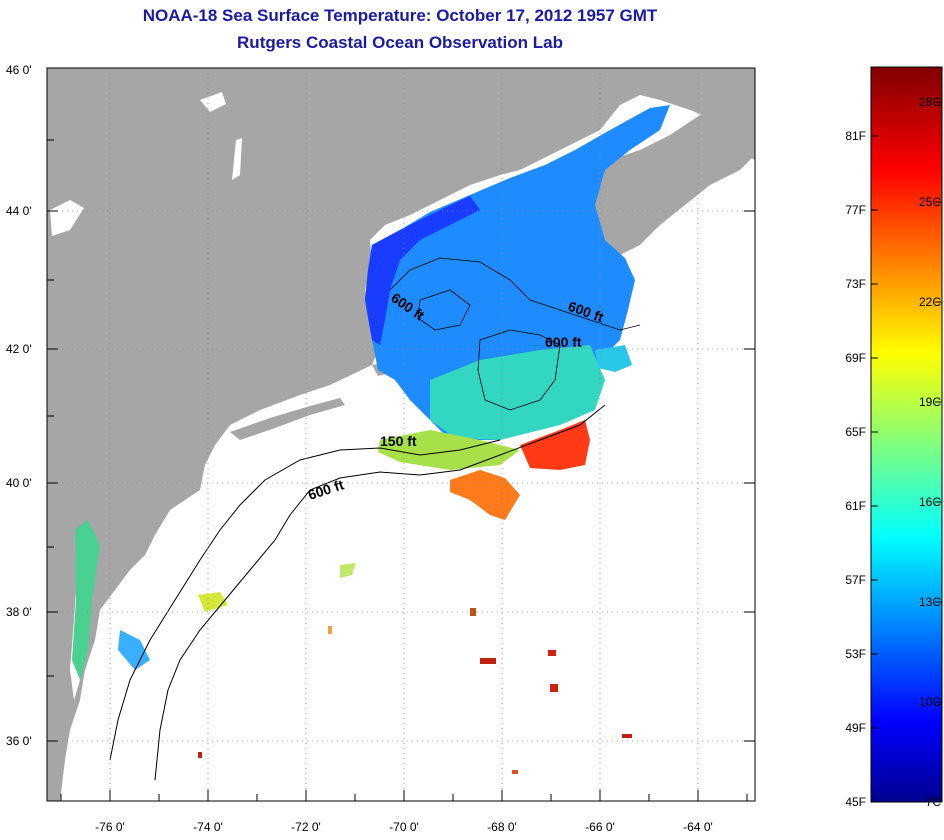  I want to click on lake-champlain, so click(237, 159).